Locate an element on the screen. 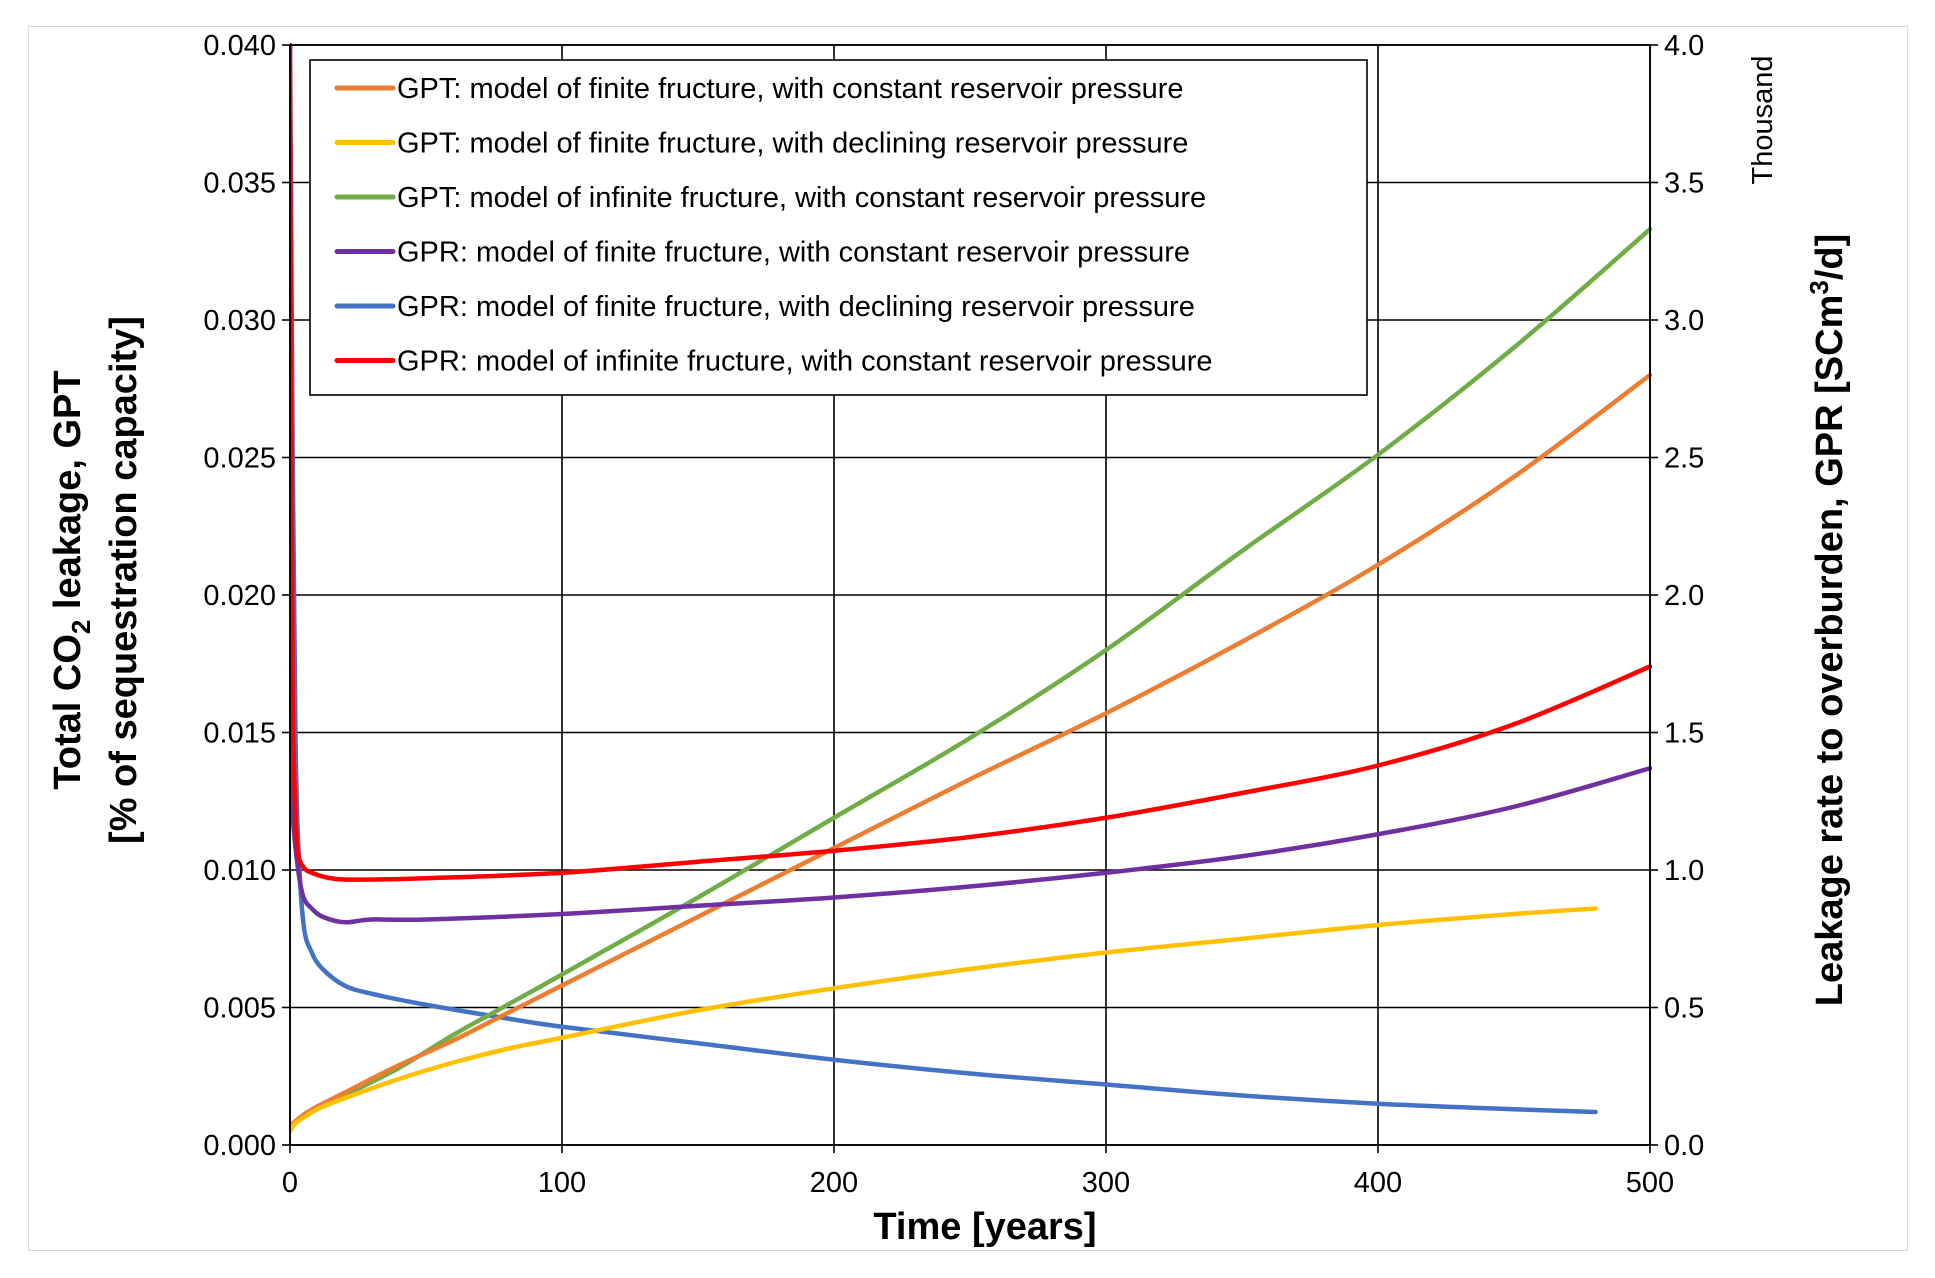 The image size is (1935, 1278). y-right-tick-label: 3.5 is located at coordinates (1684, 184).